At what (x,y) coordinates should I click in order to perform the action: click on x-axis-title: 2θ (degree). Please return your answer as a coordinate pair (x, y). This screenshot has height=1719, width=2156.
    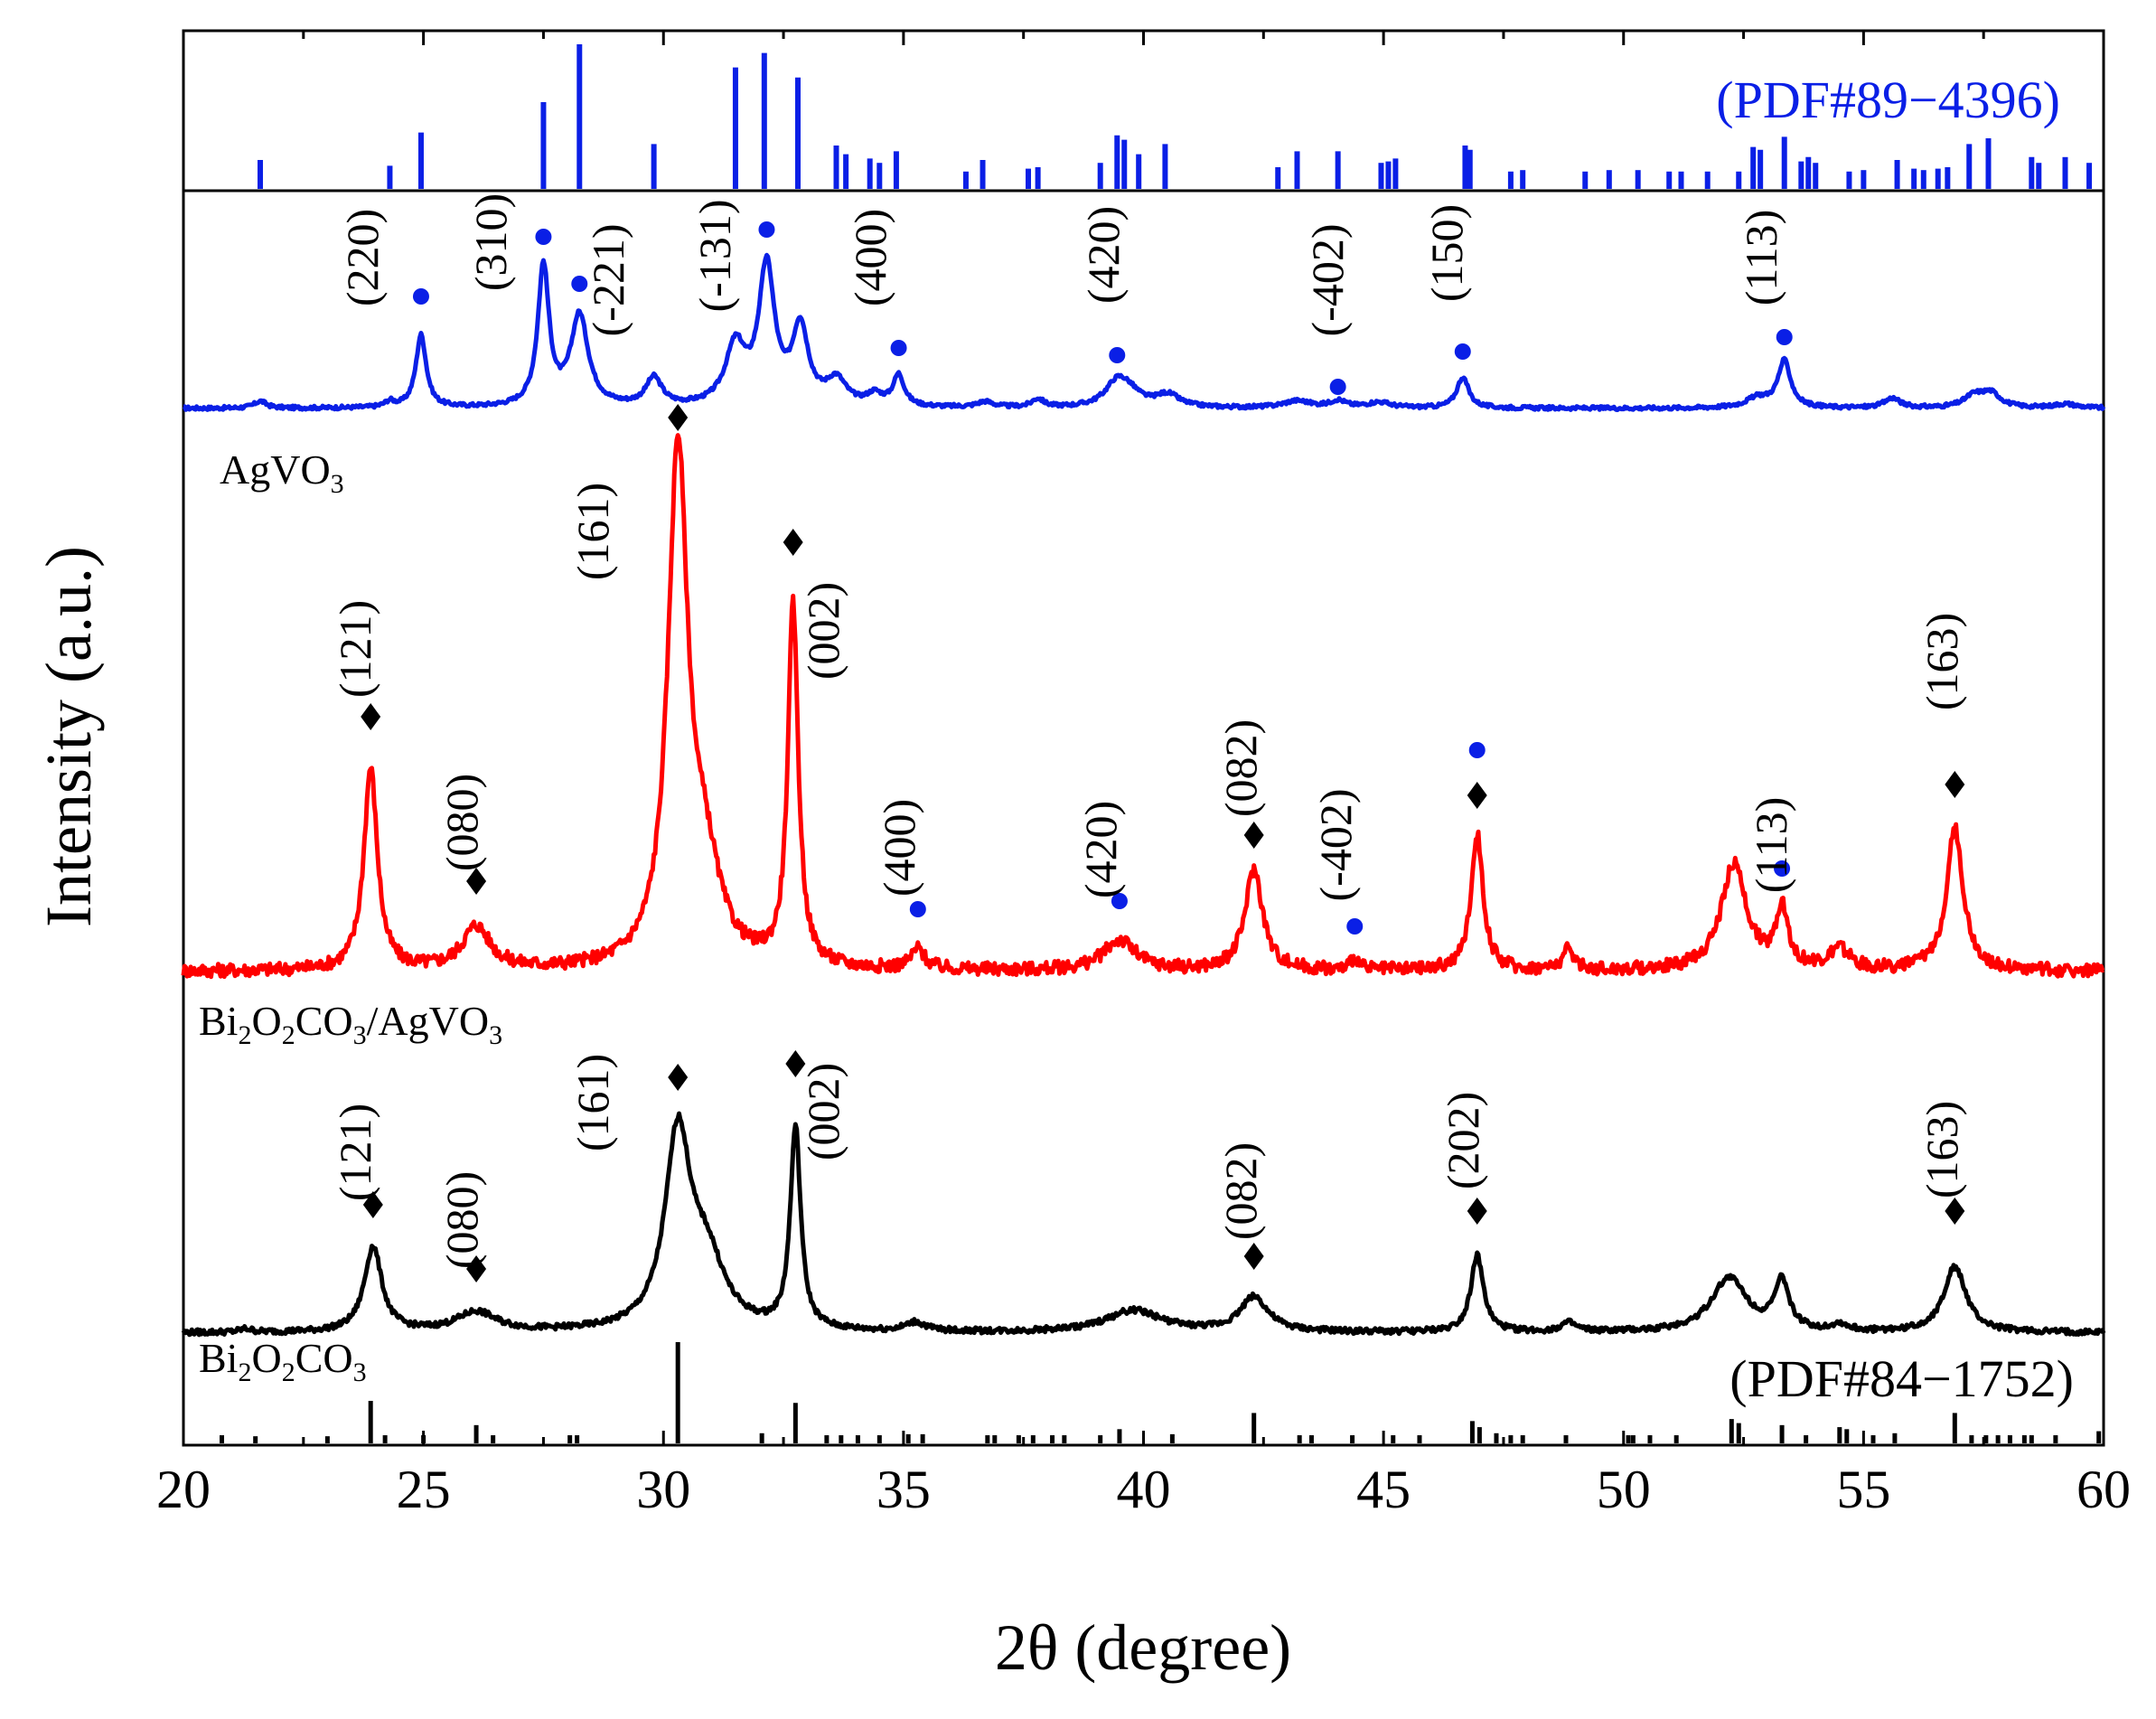
    Looking at the image, I should click on (1143, 1648).